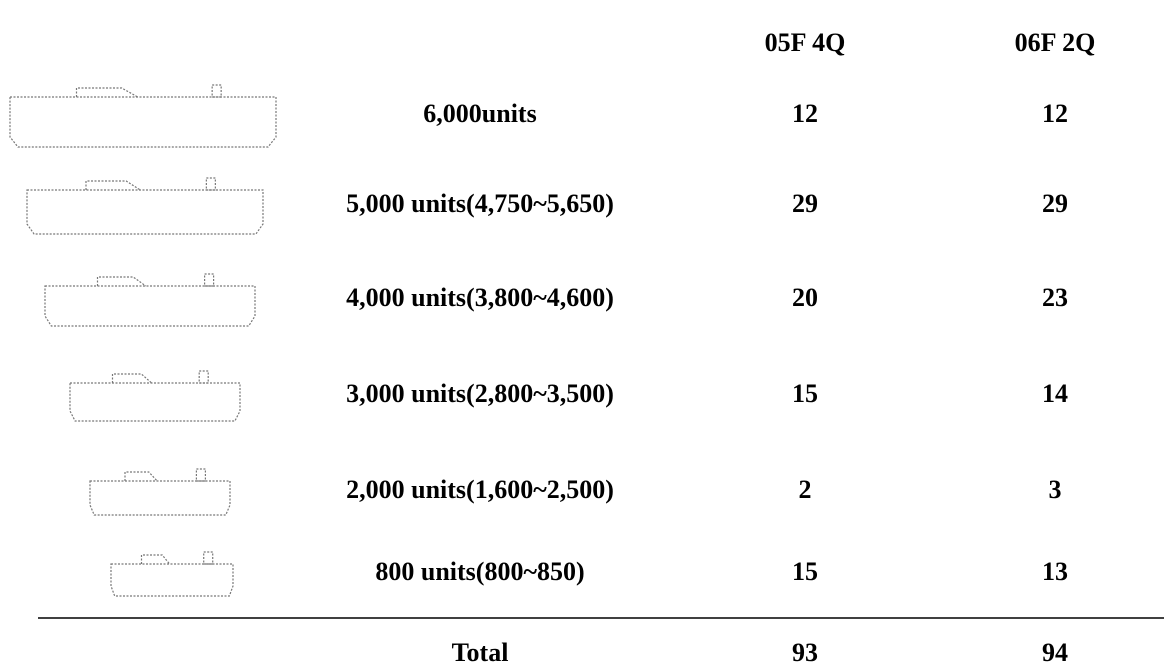 Image resolution: width=1164 pixels, height=671 pixels. Describe the element at coordinates (1055, 393) in the screenshot. I see `cell-value: 14` at that location.